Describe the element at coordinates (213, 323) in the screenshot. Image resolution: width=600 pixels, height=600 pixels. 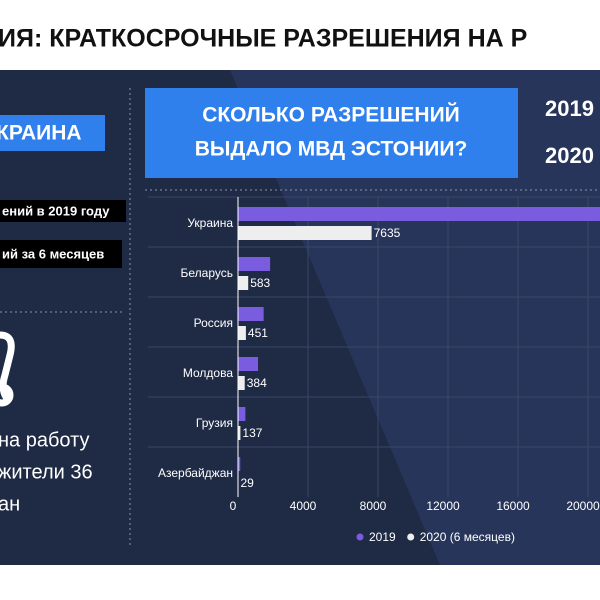
I see `y-tick-label: Россия` at that location.